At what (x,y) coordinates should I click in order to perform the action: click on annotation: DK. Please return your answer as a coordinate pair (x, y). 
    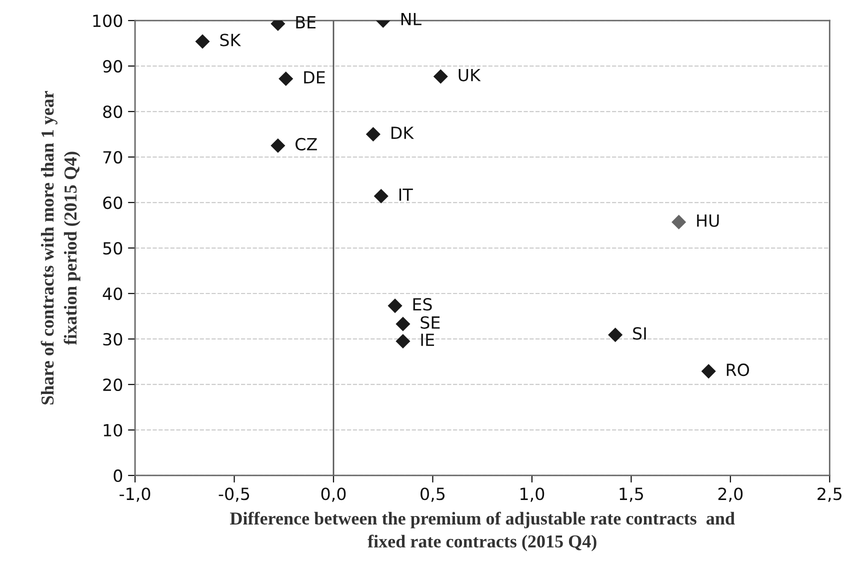
    Looking at the image, I should click on (402, 132).